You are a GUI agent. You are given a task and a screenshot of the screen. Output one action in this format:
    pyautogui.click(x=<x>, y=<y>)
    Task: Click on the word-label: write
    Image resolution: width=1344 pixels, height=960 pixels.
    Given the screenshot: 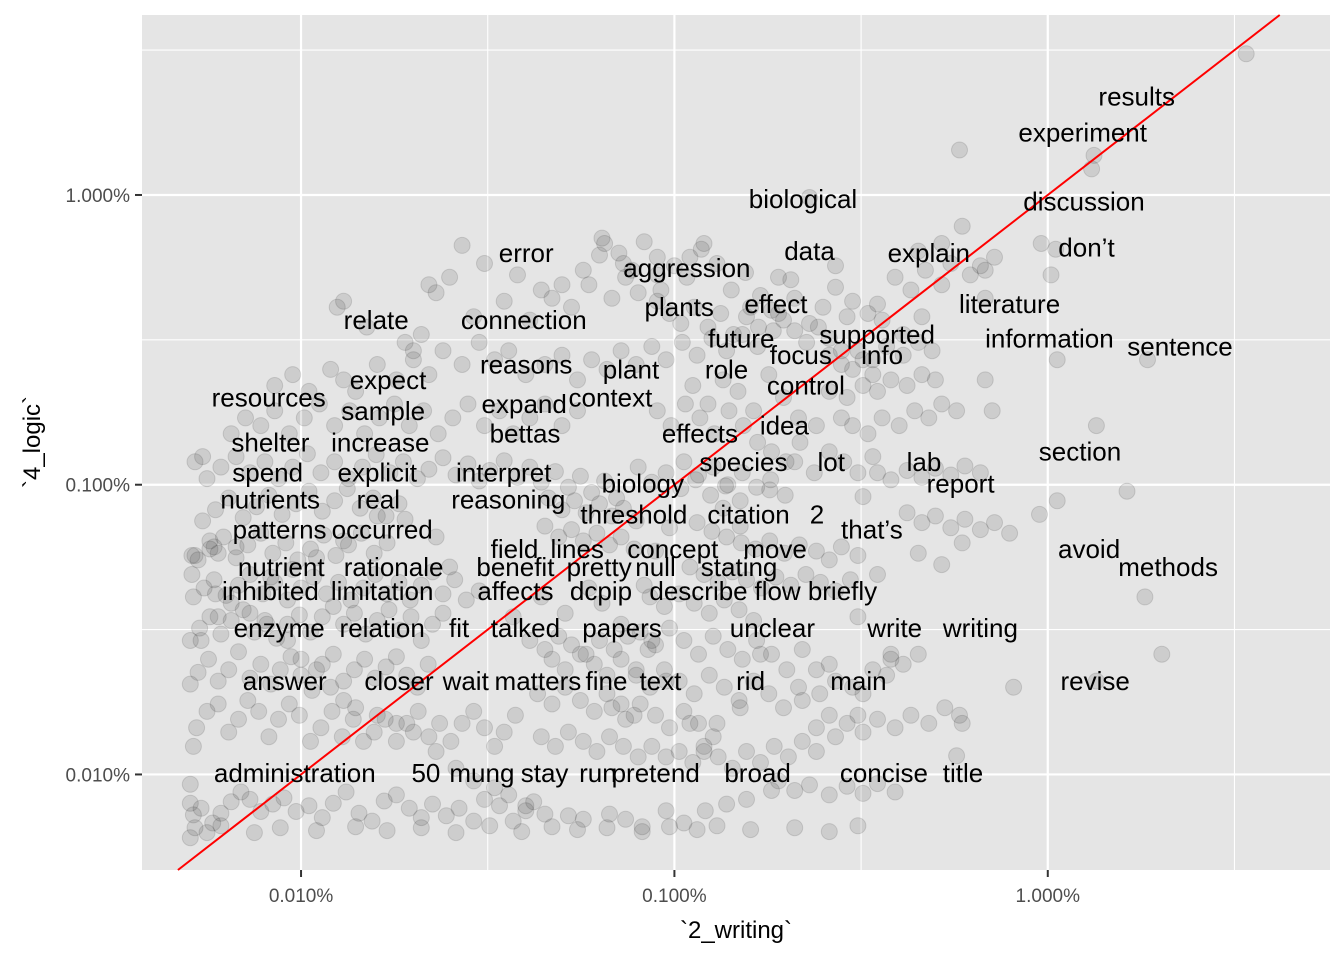 What is the action you would take?
    pyautogui.click(x=894, y=628)
    